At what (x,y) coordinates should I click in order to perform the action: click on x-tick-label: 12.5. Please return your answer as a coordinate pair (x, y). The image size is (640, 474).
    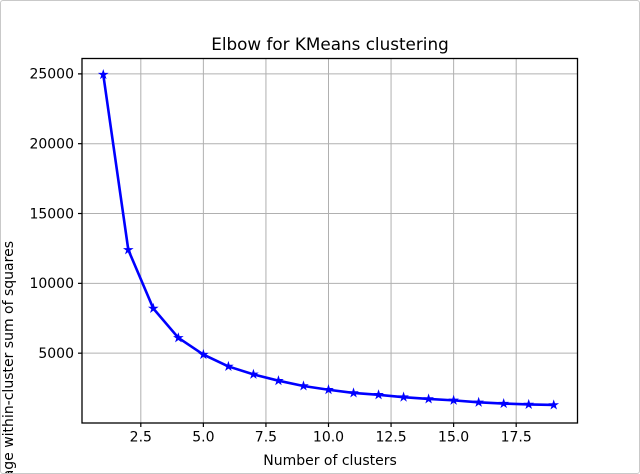
    Looking at the image, I should click on (390, 438).